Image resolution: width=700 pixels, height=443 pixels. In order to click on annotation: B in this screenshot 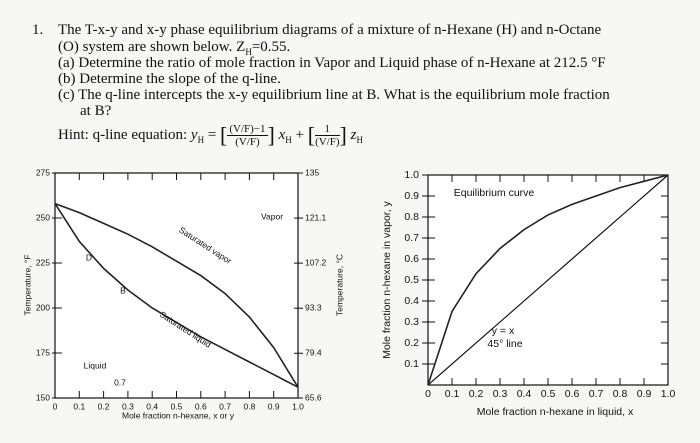, I will do `click(123, 290)`.